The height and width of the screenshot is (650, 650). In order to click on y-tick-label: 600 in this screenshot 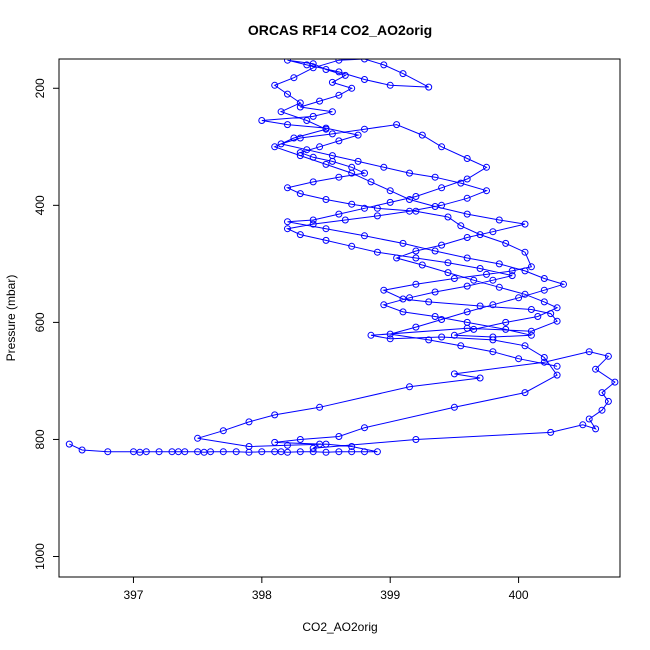, I will do `click(40, 322)`.